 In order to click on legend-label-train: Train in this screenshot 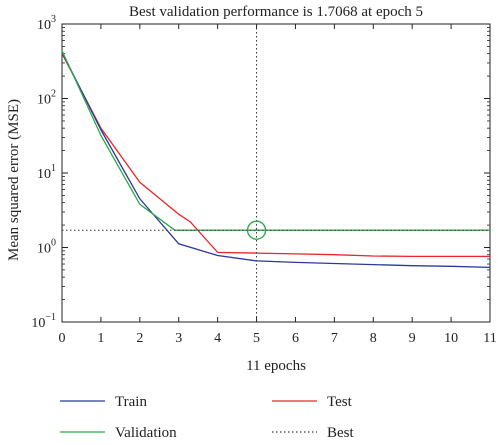, I will do `click(131, 402)`.